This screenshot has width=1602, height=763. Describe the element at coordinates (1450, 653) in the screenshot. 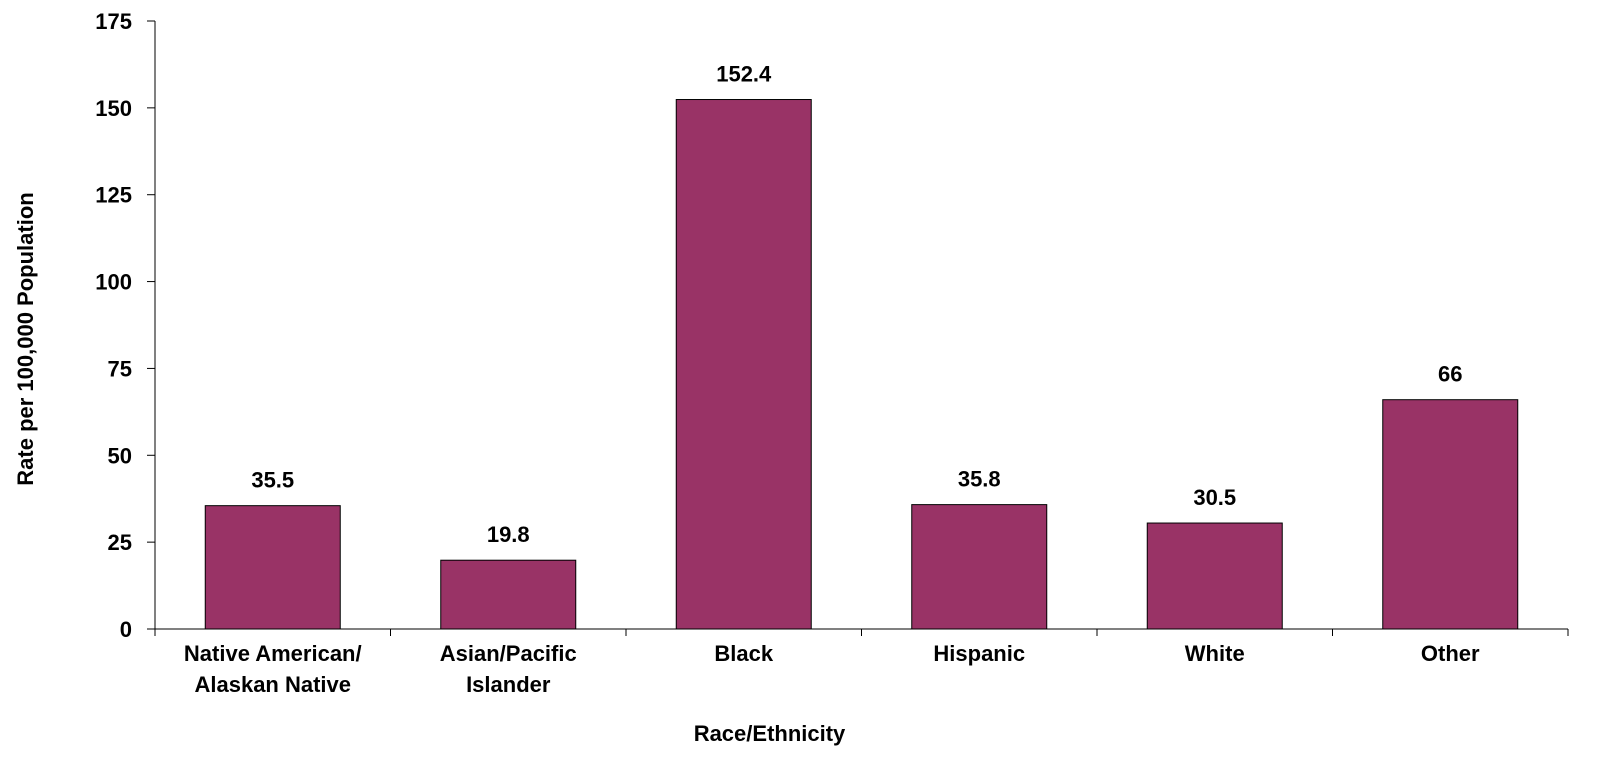

I see `x-tick-label: Other` at that location.